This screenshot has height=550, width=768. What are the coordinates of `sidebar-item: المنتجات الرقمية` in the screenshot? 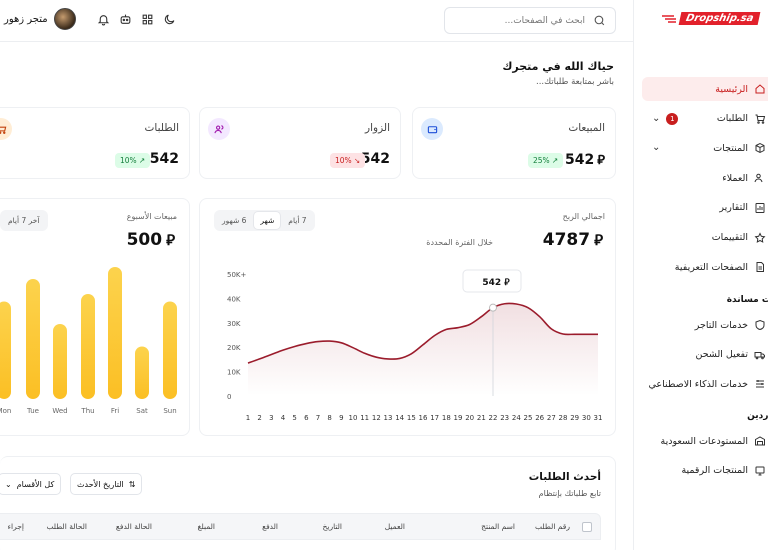 It's located at (705, 471).